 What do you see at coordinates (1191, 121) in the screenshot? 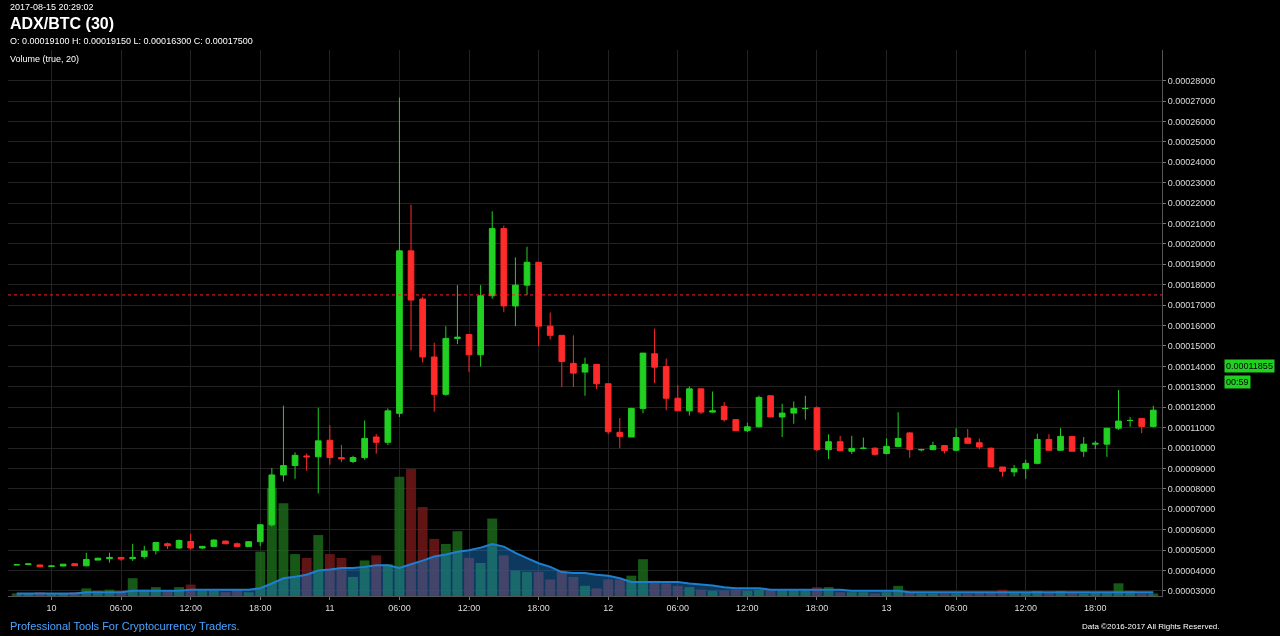
I see `y-tick-label: 0.00026000` at bounding box center [1191, 121].